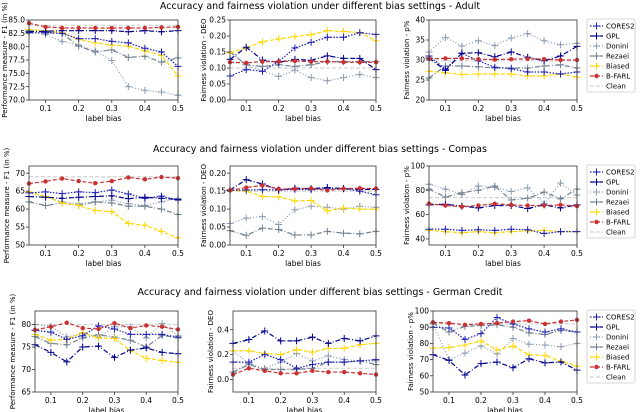  I want to click on y-tick-label: 0.00, so click(217, 245).